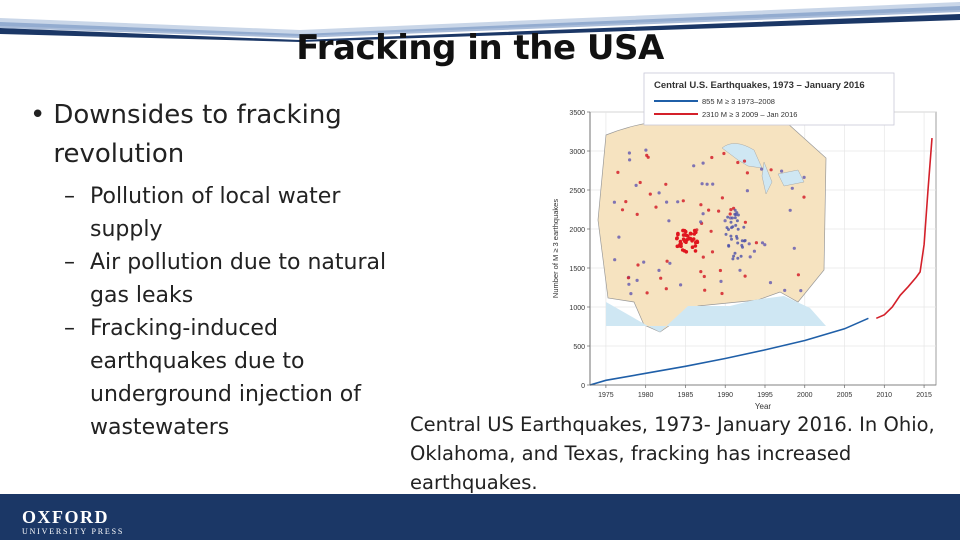 This screenshot has width=960, height=540. What do you see at coordinates (577, 152) in the screenshot?
I see `y-tick-label: 3000` at bounding box center [577, 152].